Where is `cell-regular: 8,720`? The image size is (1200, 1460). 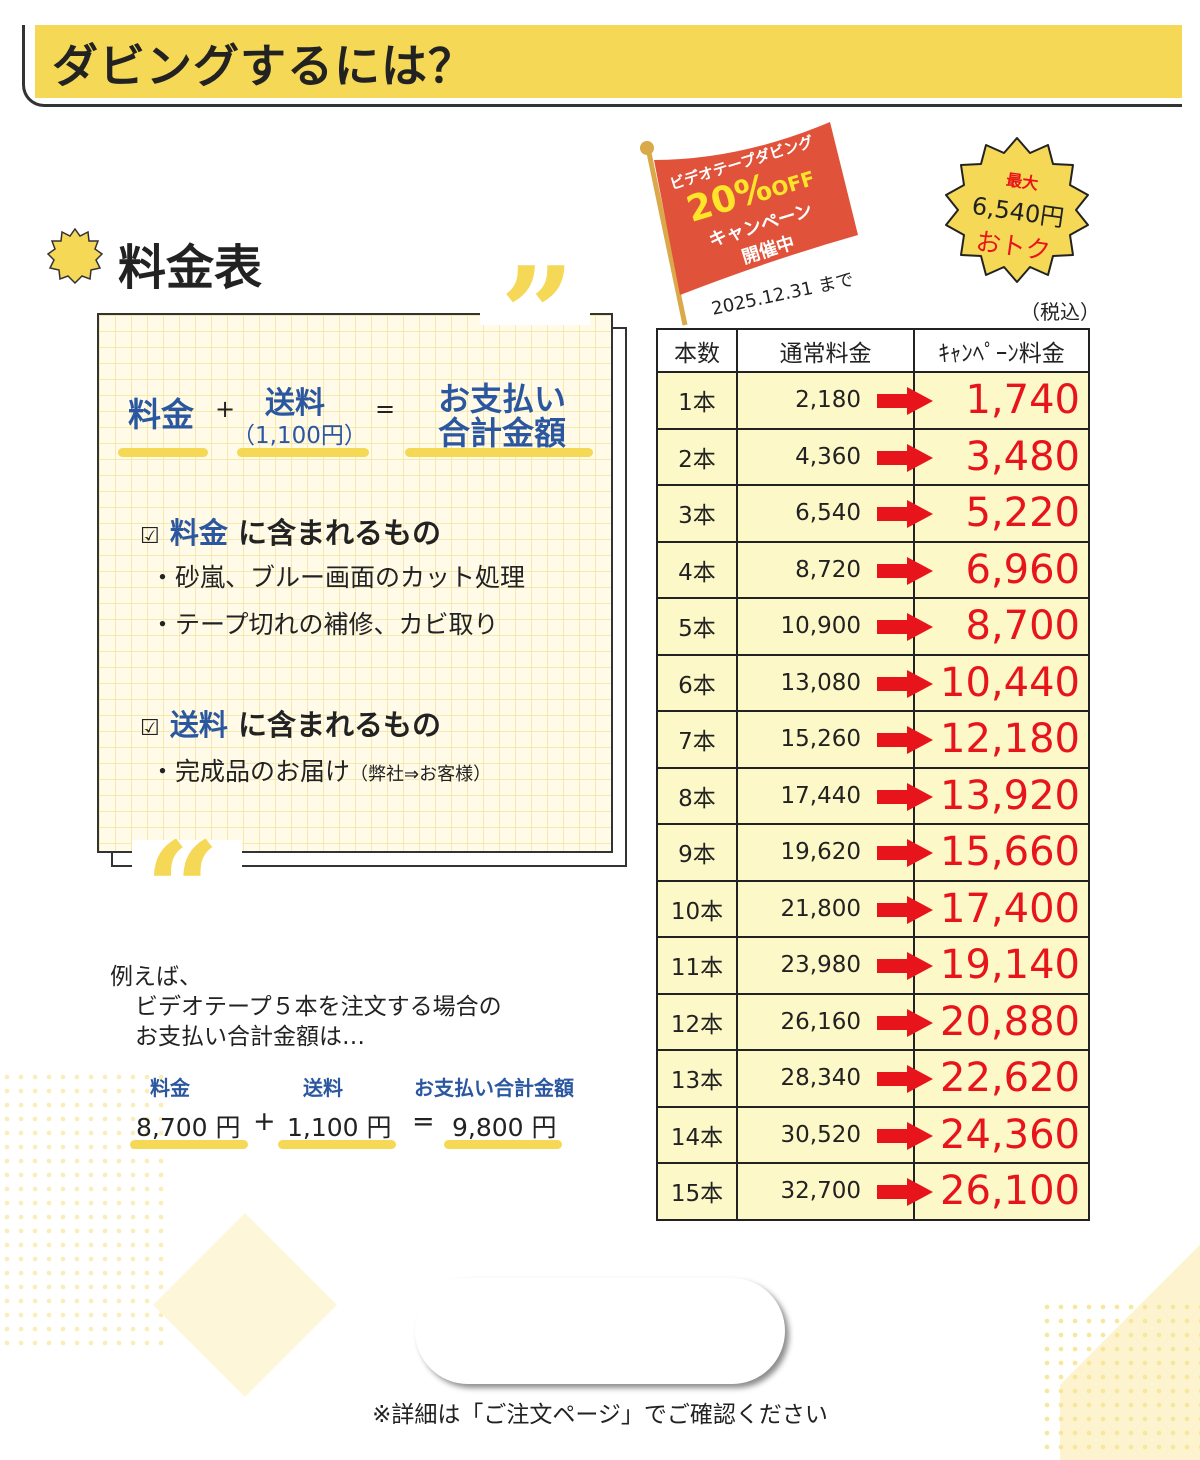
cell-regular: 8,720 is located at coordinates (834, 569).